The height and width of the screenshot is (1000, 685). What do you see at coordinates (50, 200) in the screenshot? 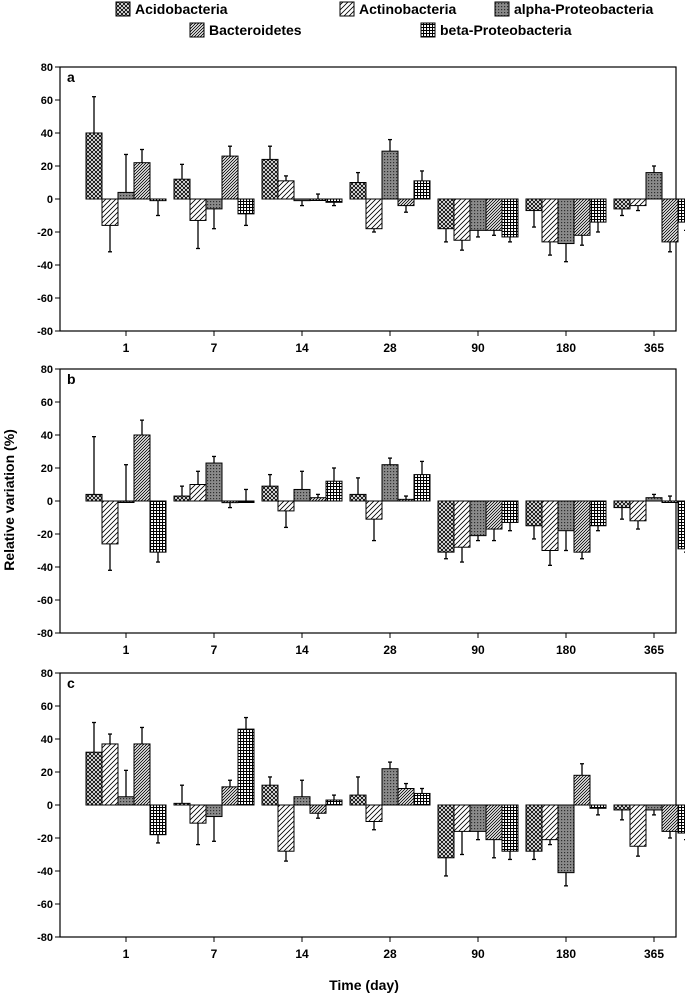
I see `y-tick-label: 0` at bounding box center [50, 200].